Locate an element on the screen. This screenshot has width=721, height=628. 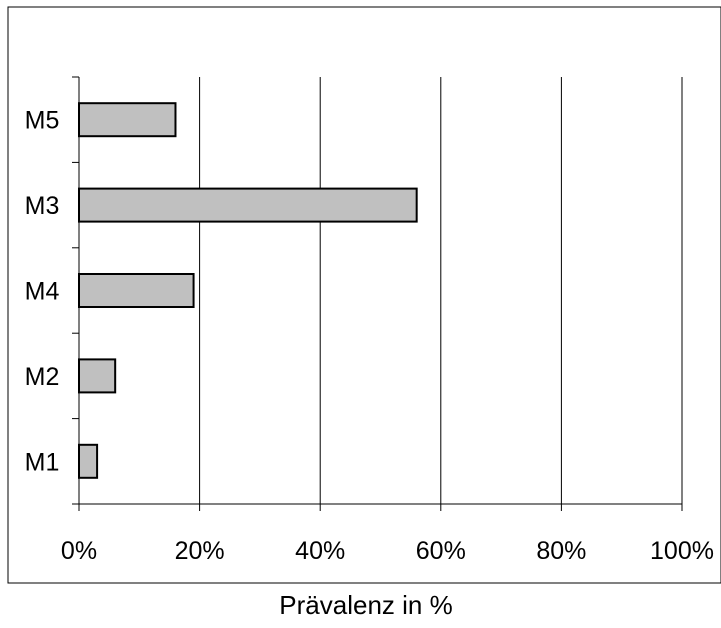
category-label-m5: M5 is located at coordinates (42, 121).